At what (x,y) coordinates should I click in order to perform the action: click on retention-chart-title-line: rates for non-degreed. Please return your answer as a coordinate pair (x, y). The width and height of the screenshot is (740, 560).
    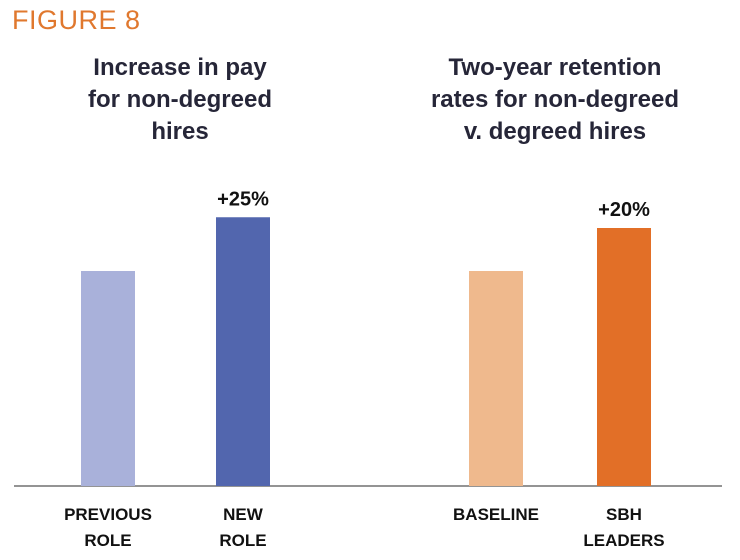
    Looking at the image, I should click on (555, 99).